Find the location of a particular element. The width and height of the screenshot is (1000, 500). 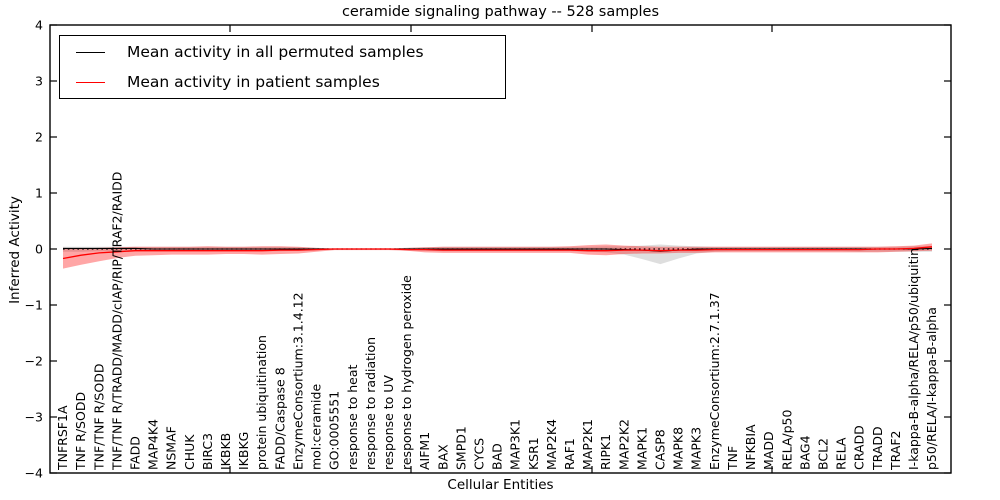

x-category-label: TRAF2 is located at coordinates (895, 450).